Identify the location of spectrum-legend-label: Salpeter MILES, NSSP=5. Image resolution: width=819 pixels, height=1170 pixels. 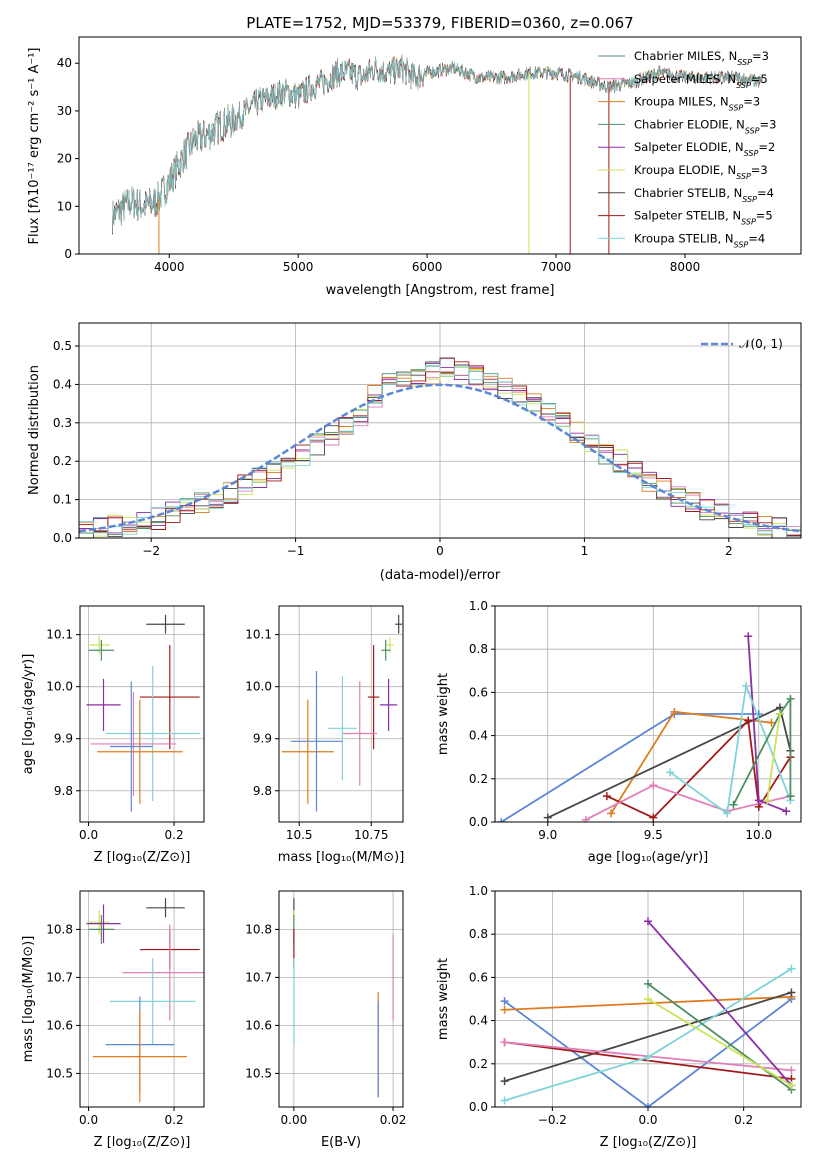
(701, 81).